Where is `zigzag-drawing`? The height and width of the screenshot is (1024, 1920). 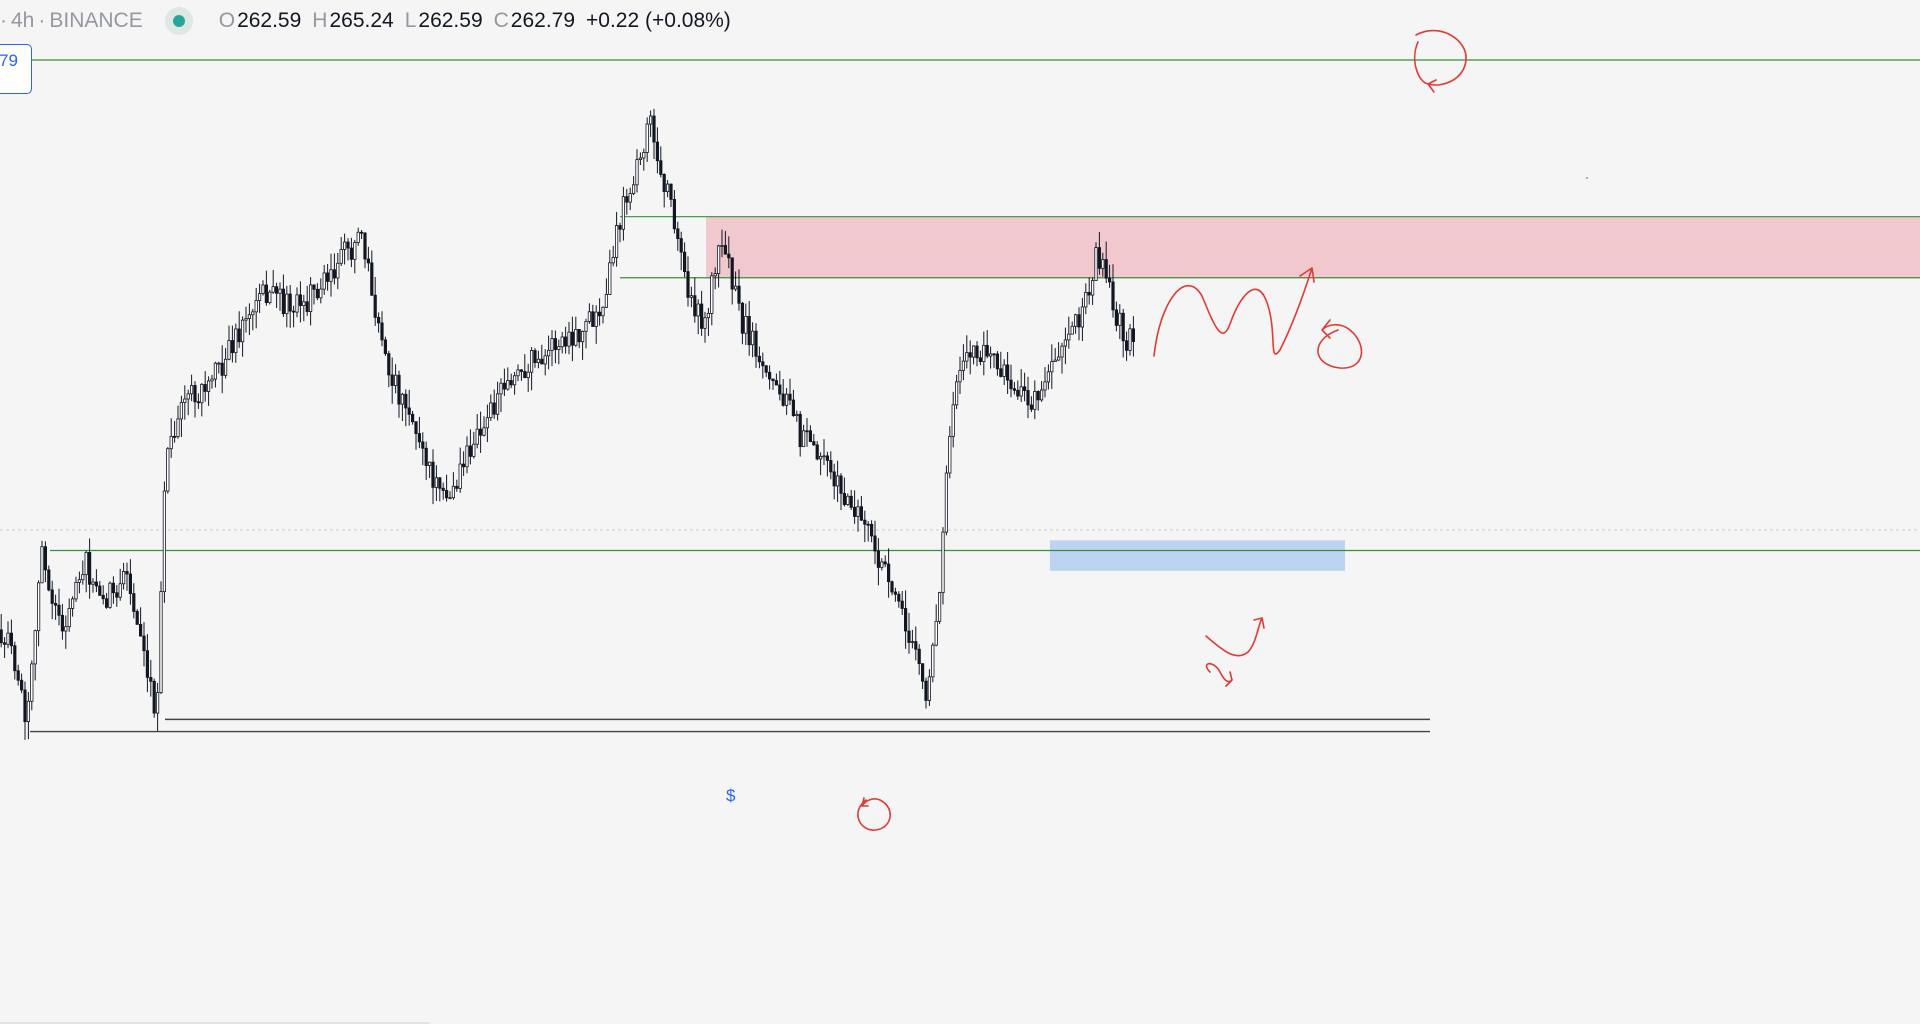 zigzag-drawing is located at coordinates (1234, 312).